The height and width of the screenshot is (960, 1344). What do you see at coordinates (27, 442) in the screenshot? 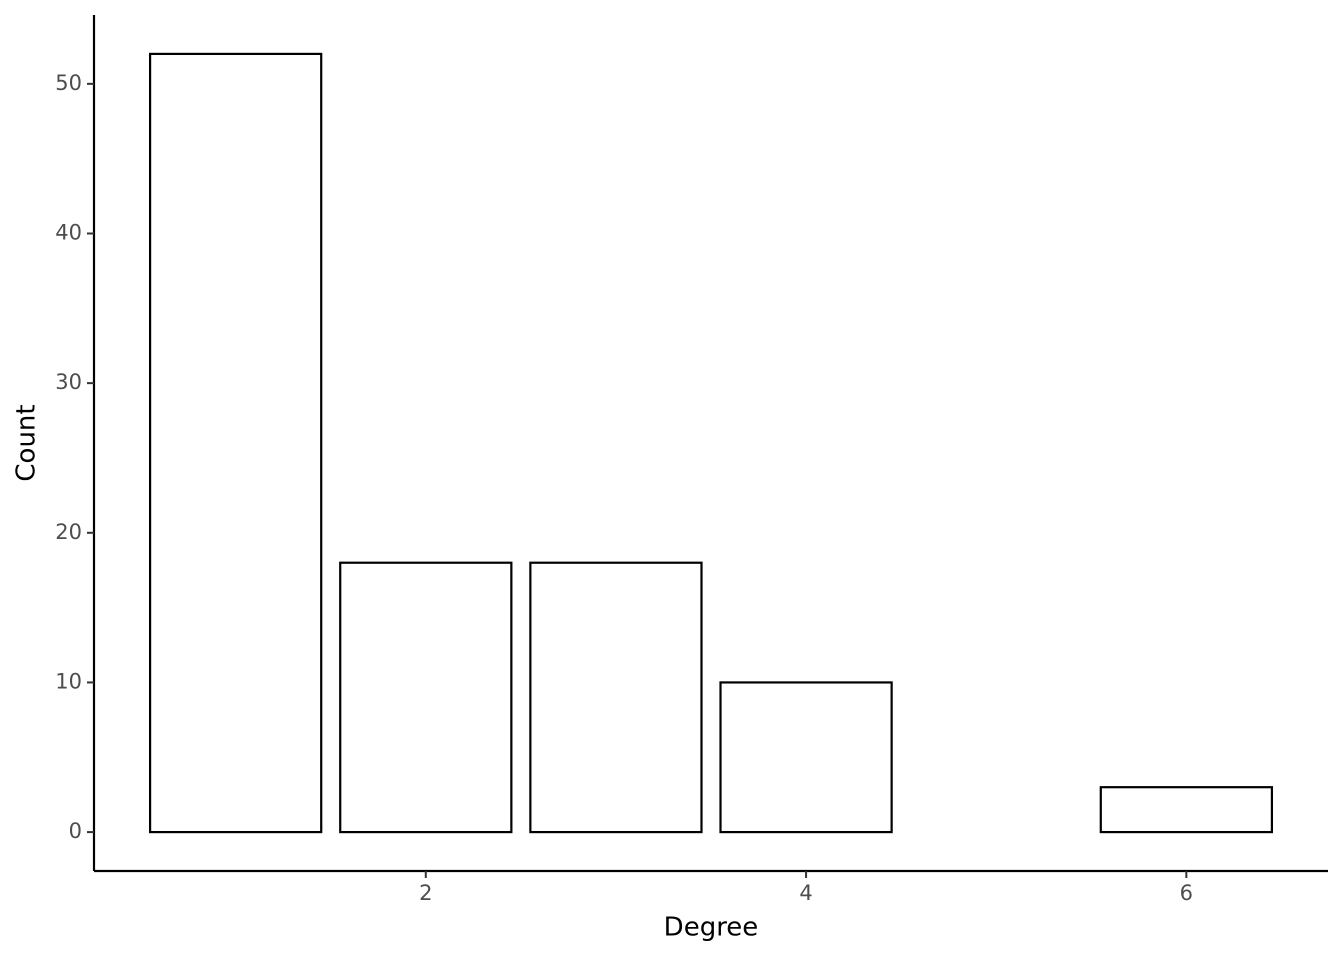
I see `y-axis-title: Count` at bounding box center [27, 442].